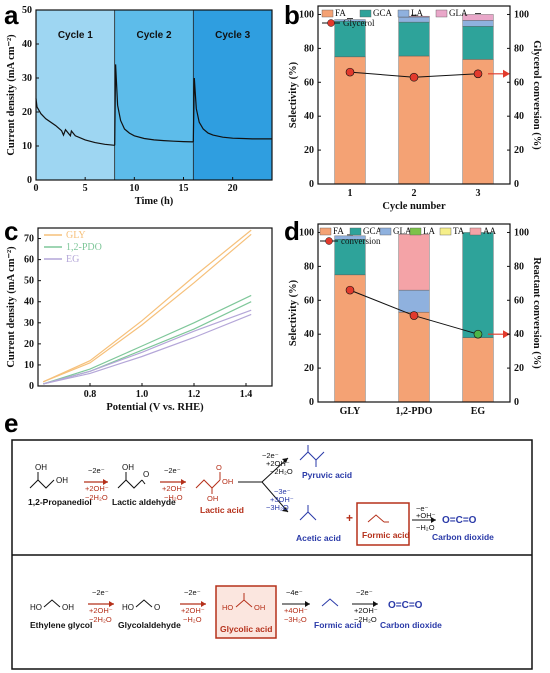 The height and width of the screenshot is (673, 550). Describe the element at coordinates (232, 109) in the screenshot. I see `current-trace` at that location.